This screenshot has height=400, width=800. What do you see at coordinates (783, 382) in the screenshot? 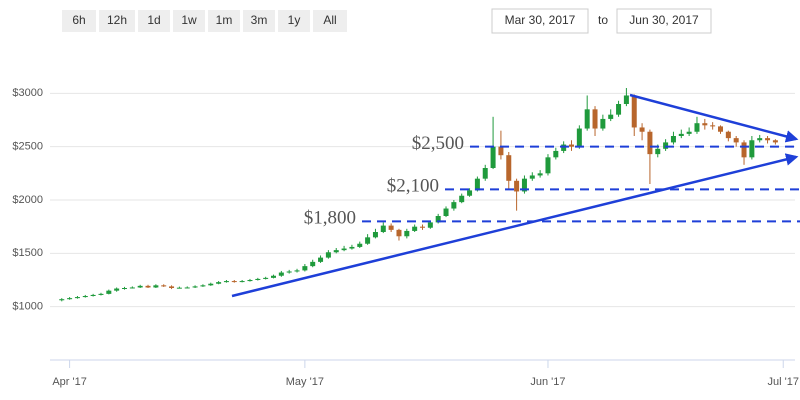
I see `x-tick-label: Jul '17` at bounding box center [783, 382].